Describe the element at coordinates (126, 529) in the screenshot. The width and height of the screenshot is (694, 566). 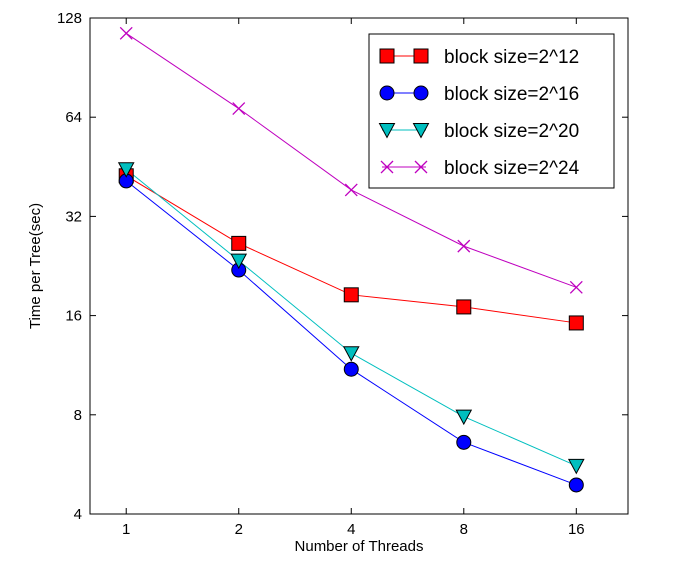
I see `x-tick-label: 1` at that location.